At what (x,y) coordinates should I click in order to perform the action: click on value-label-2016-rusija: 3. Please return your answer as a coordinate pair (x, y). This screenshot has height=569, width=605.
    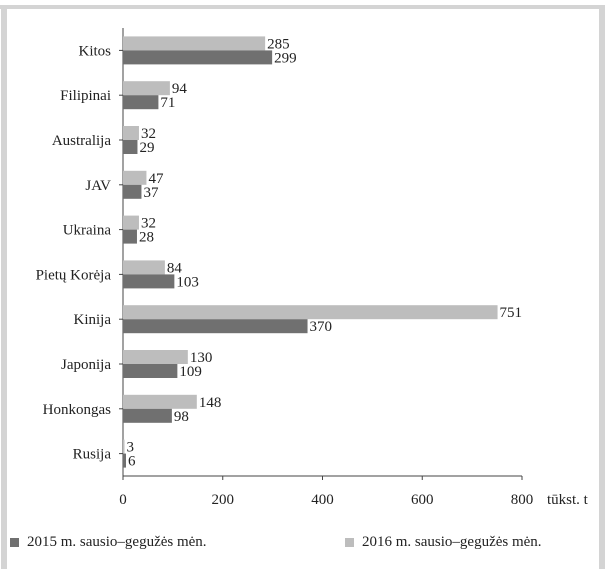
    Looking at the image, I should click on (130, 448).